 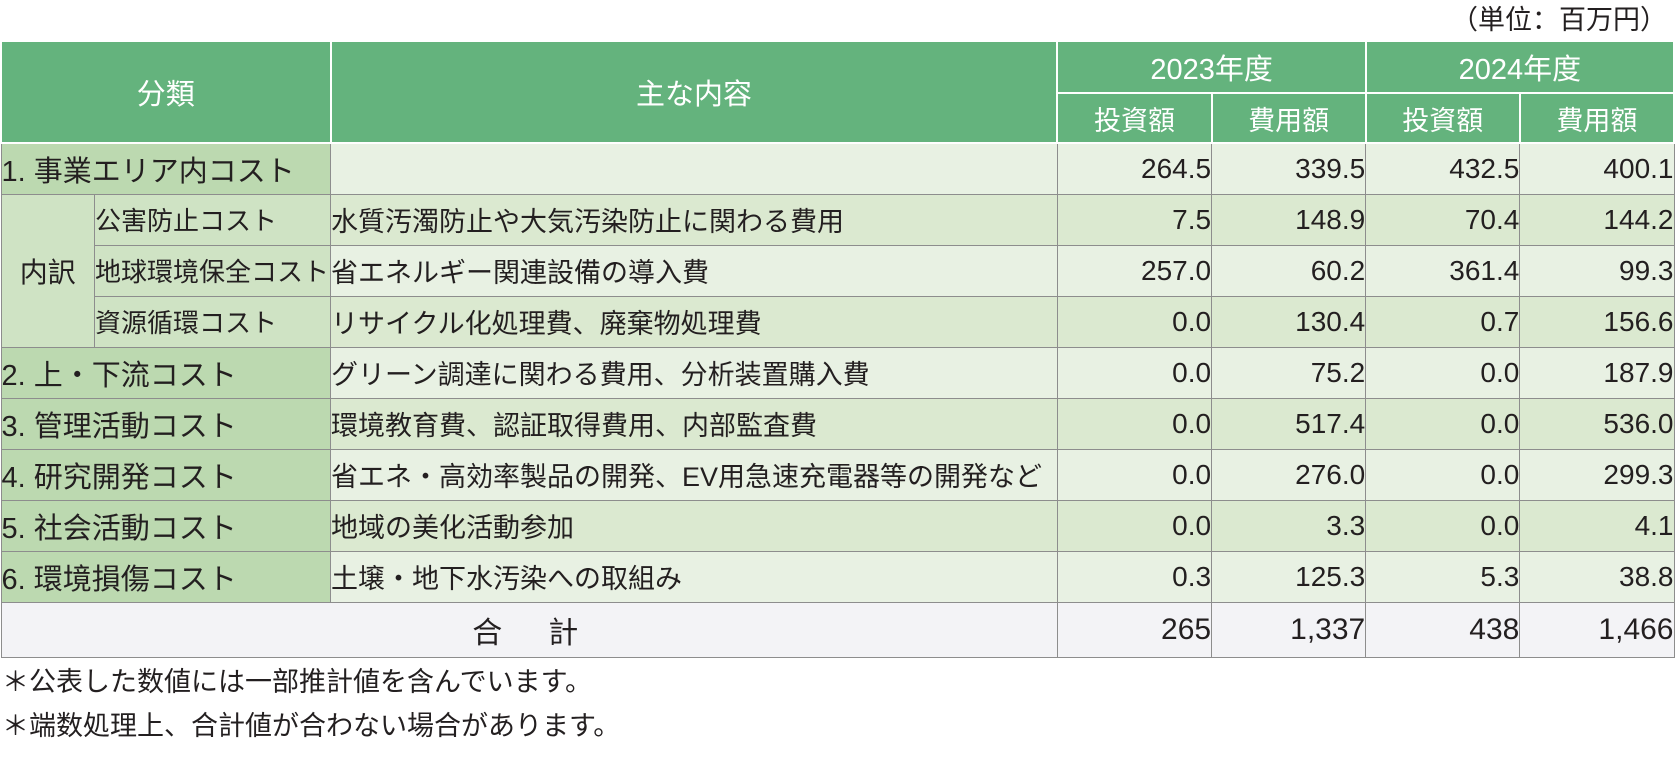 I want to click on row-subcategory-label: 資源循環コスト, so click(x=212, y=321).